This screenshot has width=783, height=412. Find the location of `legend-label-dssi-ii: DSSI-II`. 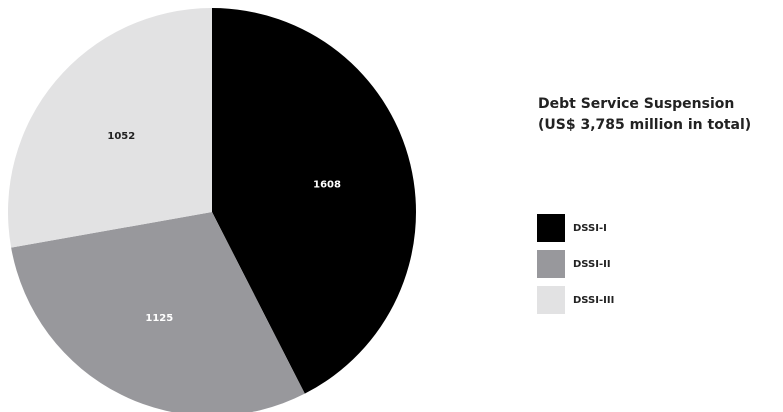

legend-label-dssi-ii: DSSI-II is located at coordinates (592, 264).